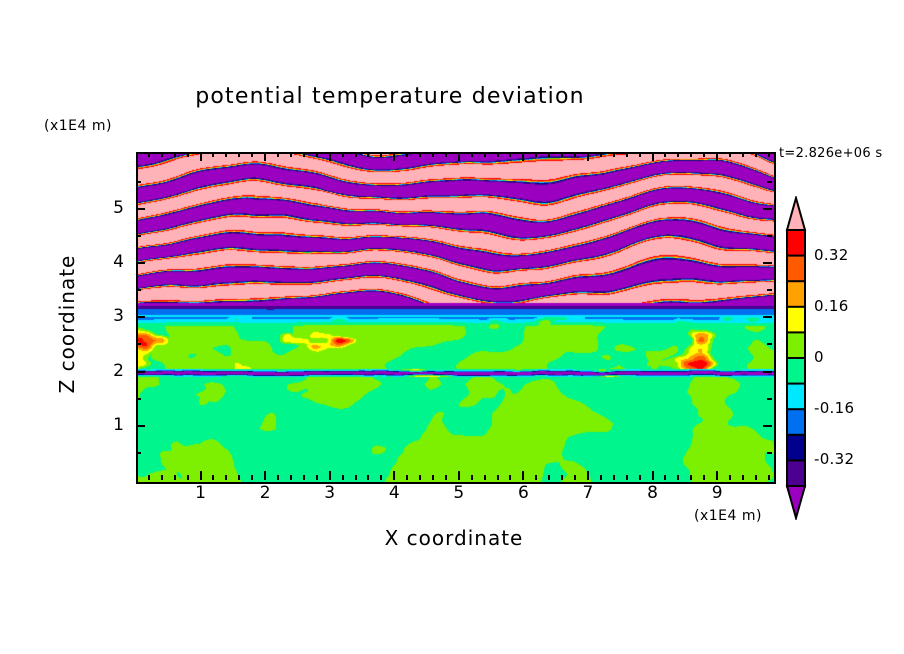  I want to click on y-axis-units-label: (x1E4 m), so click(78, 126).